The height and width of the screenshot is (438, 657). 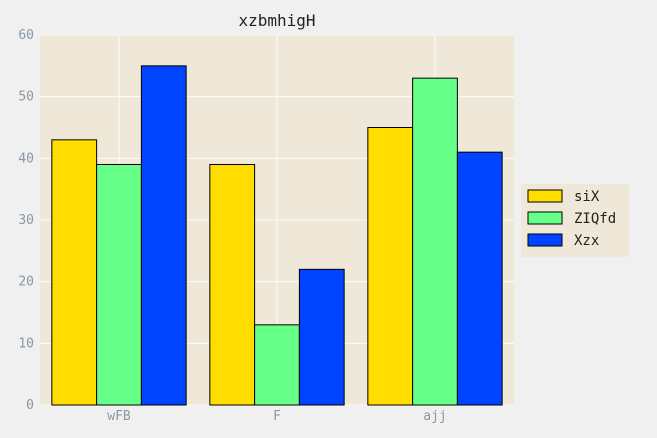 What do you see at coordinates (277, 416) in the screenshot?
I see `x-tick-label: F` at bounding box center [277, 416].